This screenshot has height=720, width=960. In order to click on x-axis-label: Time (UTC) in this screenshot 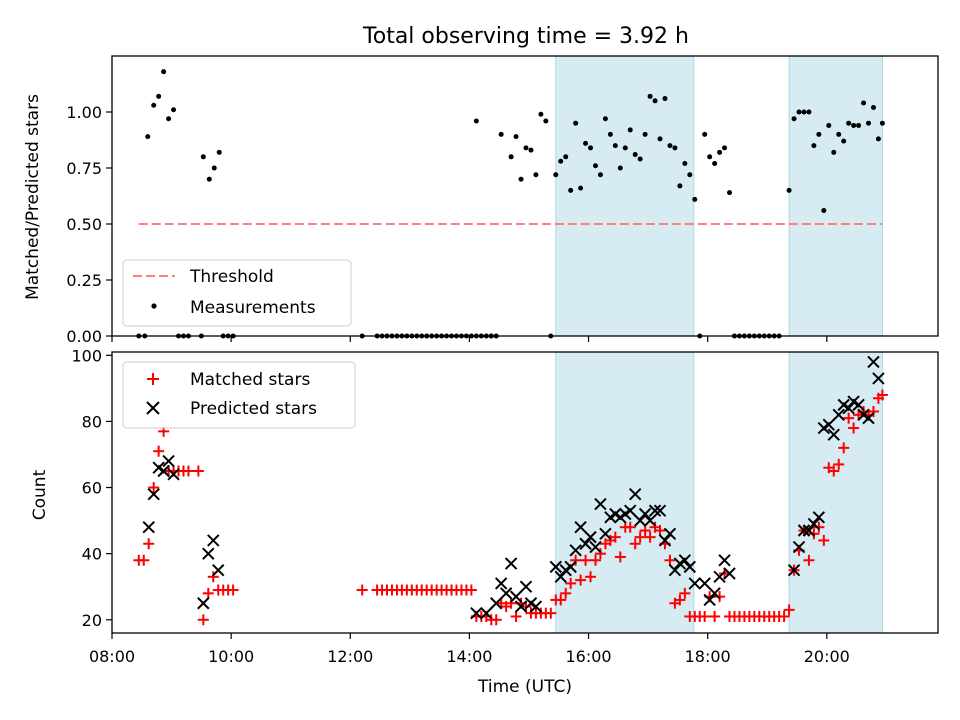, I will do `click(524, 687)`.